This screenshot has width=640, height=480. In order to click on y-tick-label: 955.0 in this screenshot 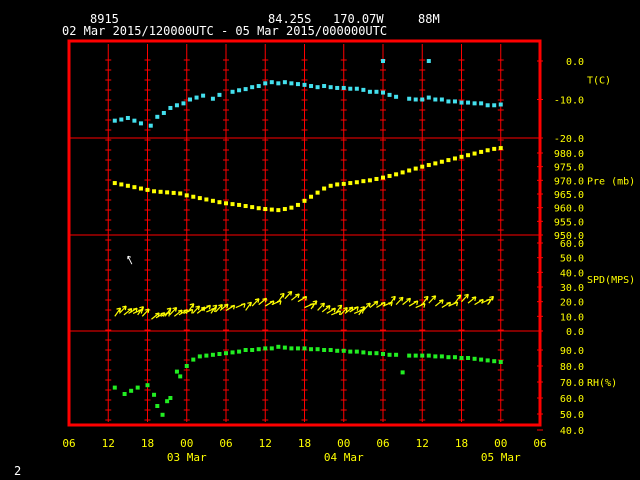, I will do `click(569, 222)`.